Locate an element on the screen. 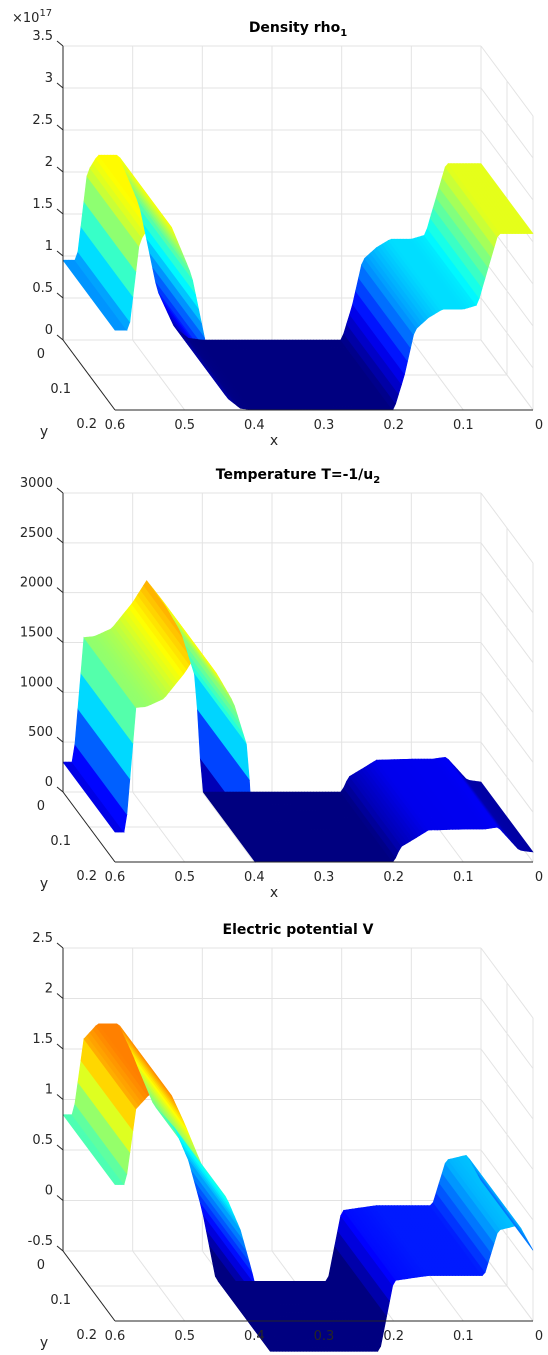  chart-title: Electric potential V is located at coordinates (298, 930).